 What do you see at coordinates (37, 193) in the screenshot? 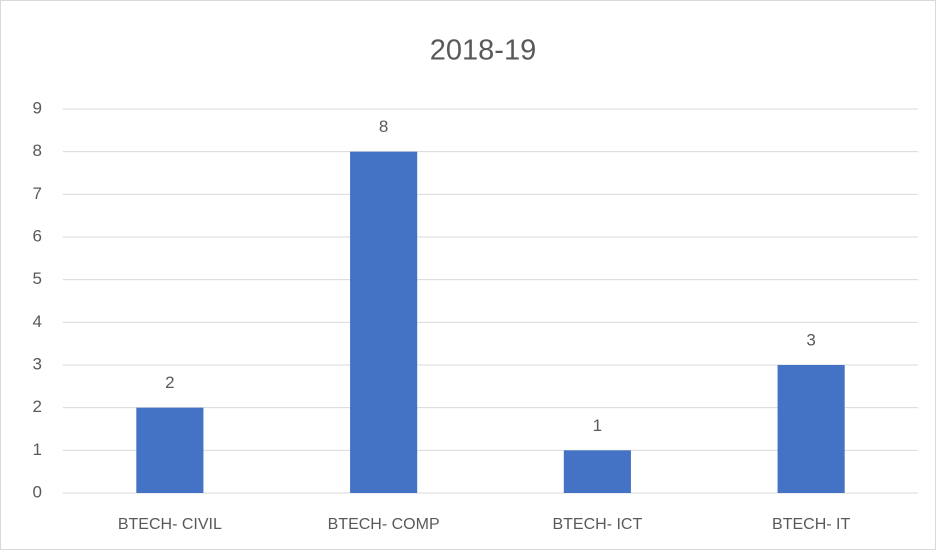
I see `y-tick-label: 7` at bounding box center [37, 193].